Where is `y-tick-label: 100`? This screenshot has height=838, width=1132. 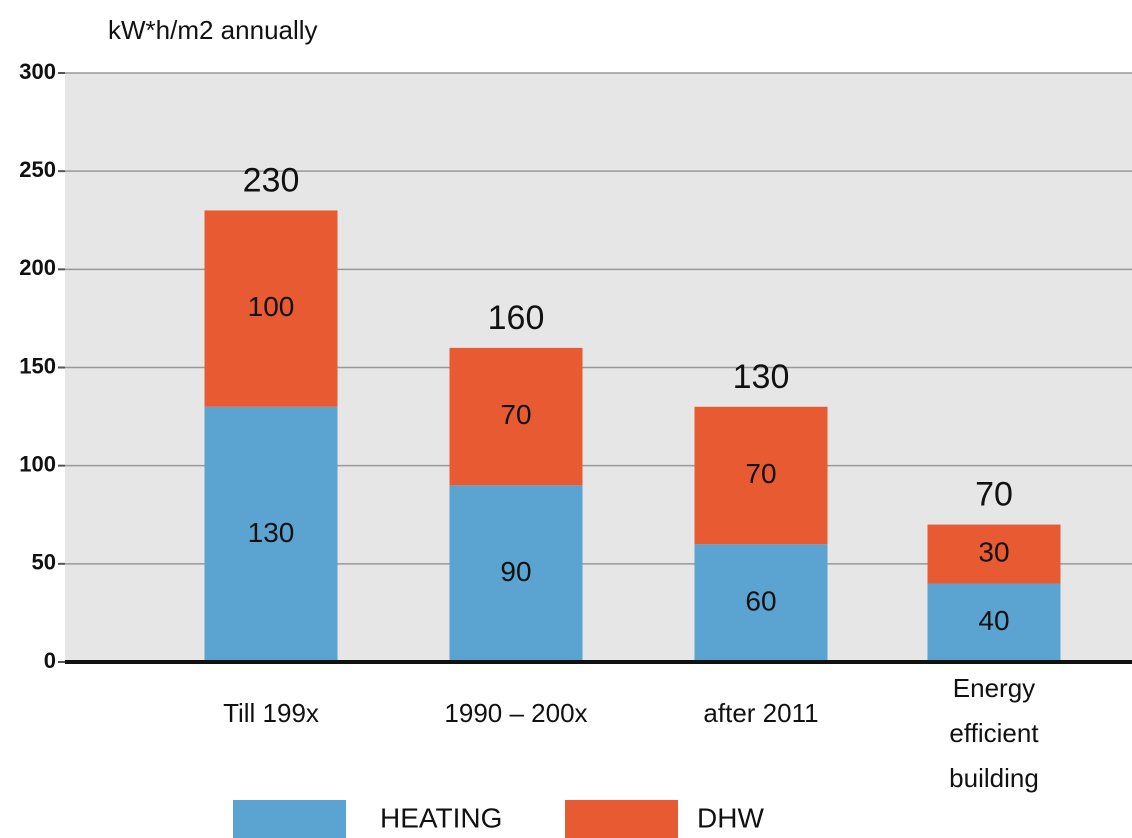 y-tick-label: 100 is located at coordinates (37, 463).